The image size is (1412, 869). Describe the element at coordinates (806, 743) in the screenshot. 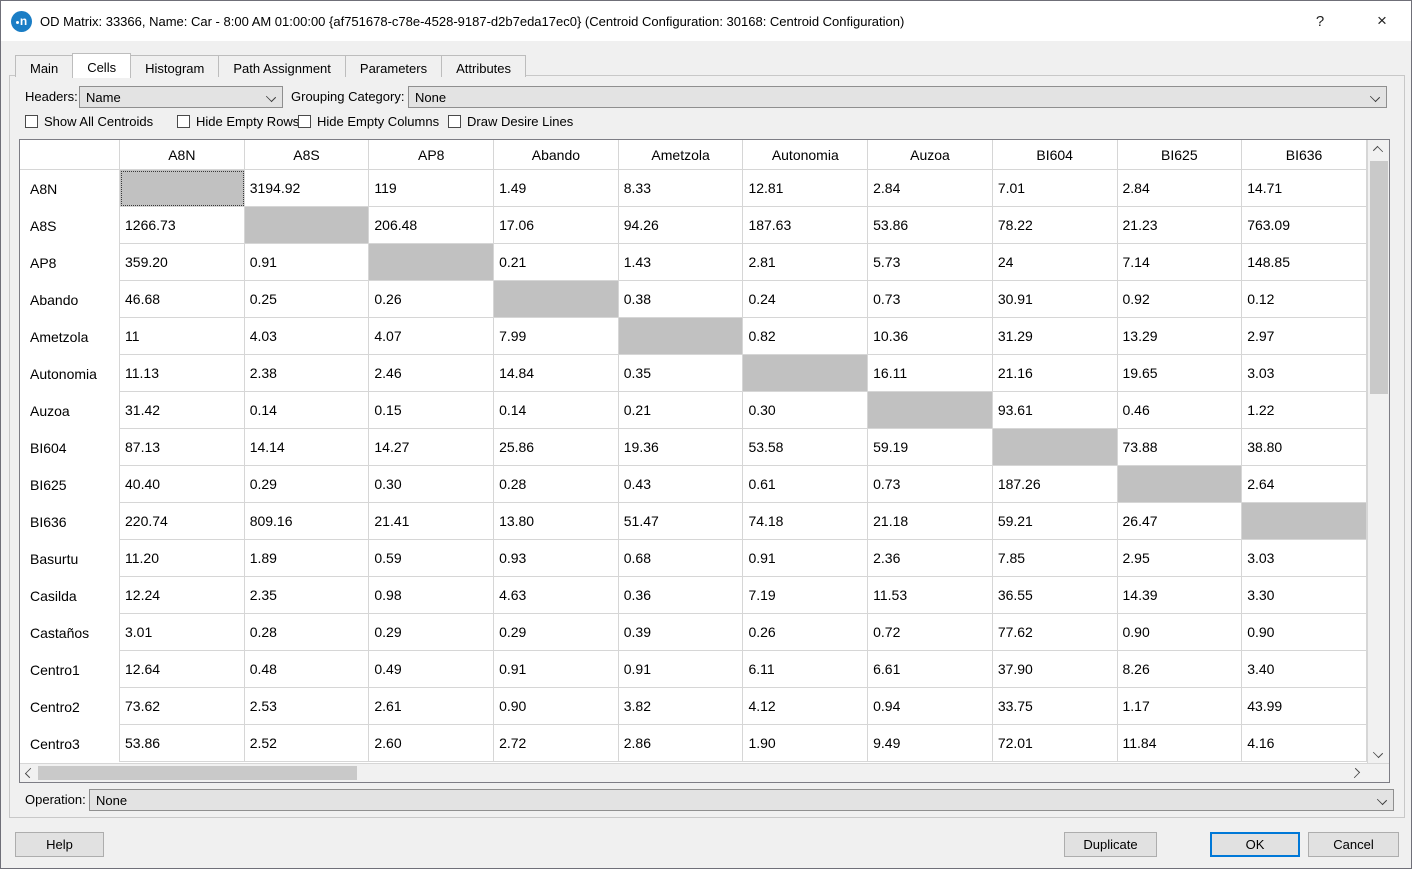

I see `matrix-cell: 1.90` at that location.